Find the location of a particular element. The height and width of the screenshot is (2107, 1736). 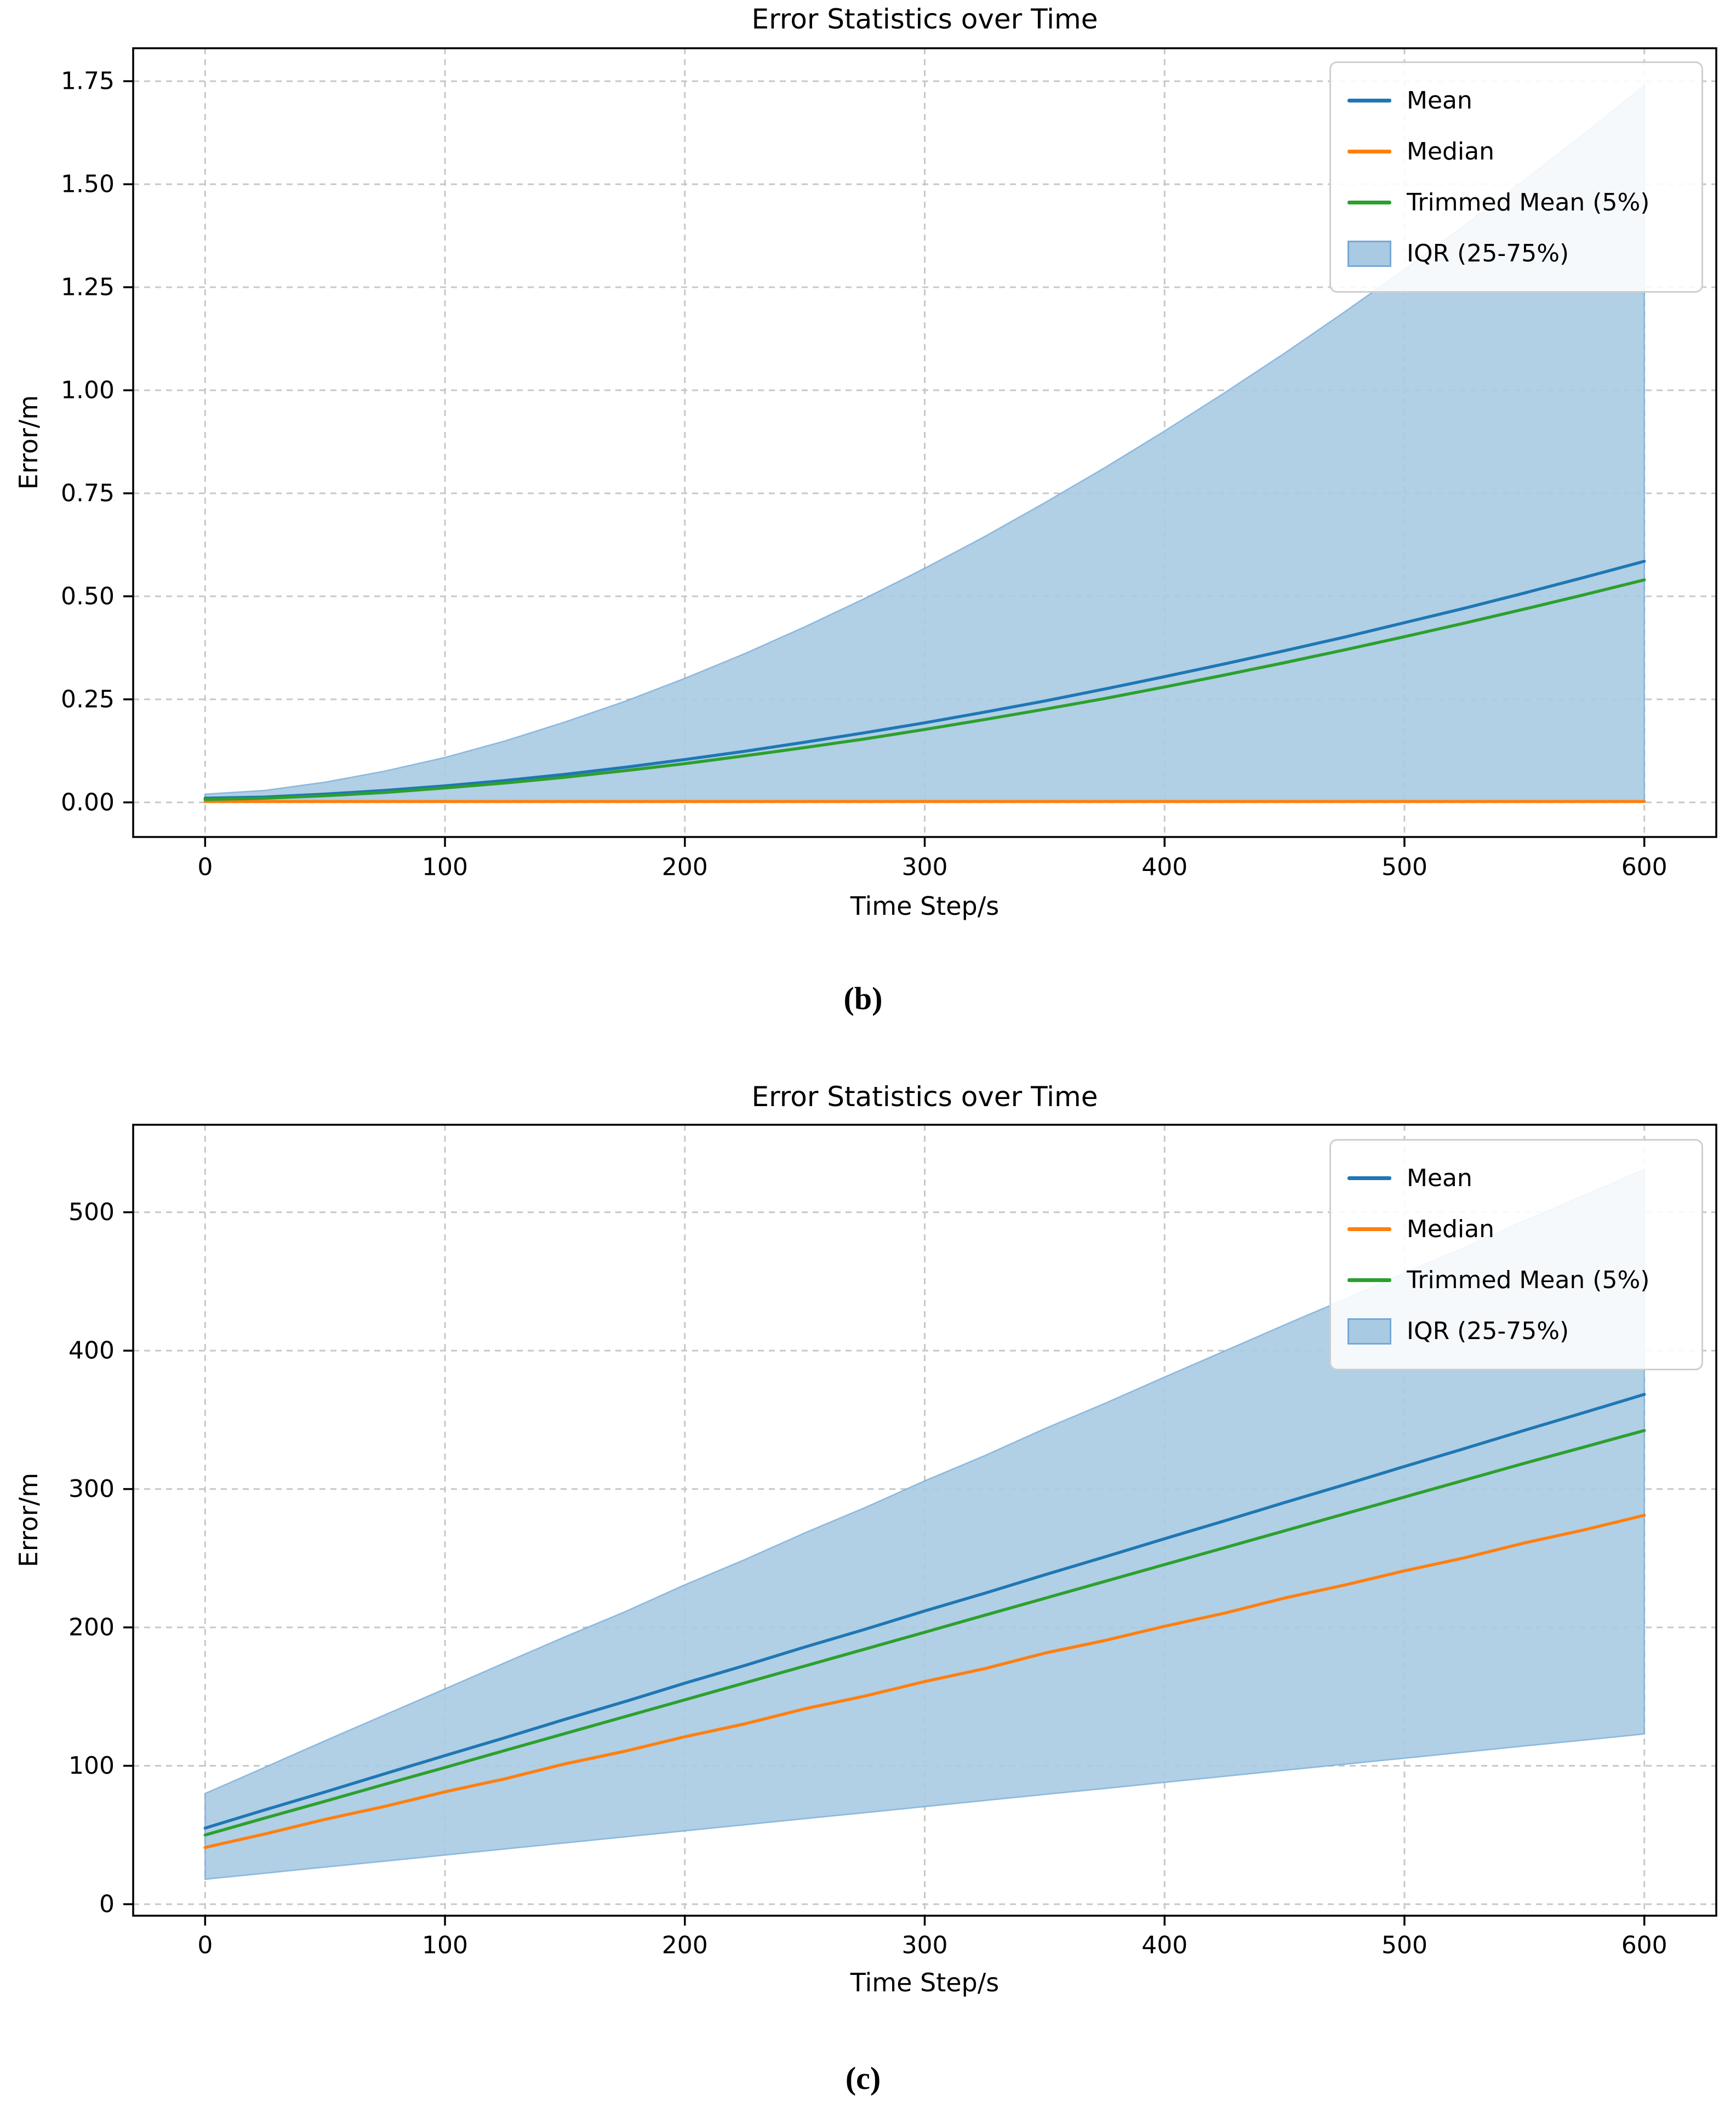

y-tick-label: 100 is located at coordinates (91, 1766).